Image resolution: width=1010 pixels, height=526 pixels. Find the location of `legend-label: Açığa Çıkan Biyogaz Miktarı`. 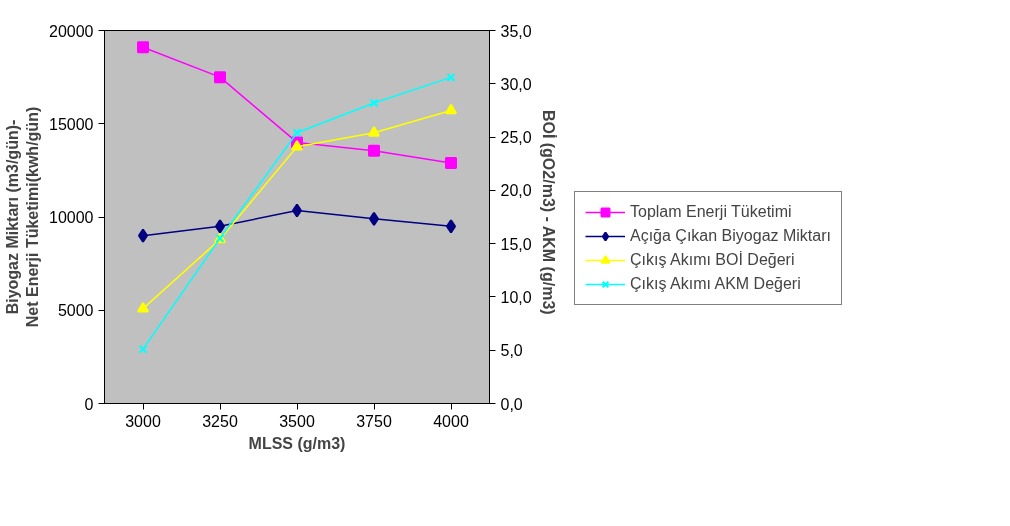

legend-label: Açığa Çıkan Biyogaz Miktarı is located at coordinates (730, 235).